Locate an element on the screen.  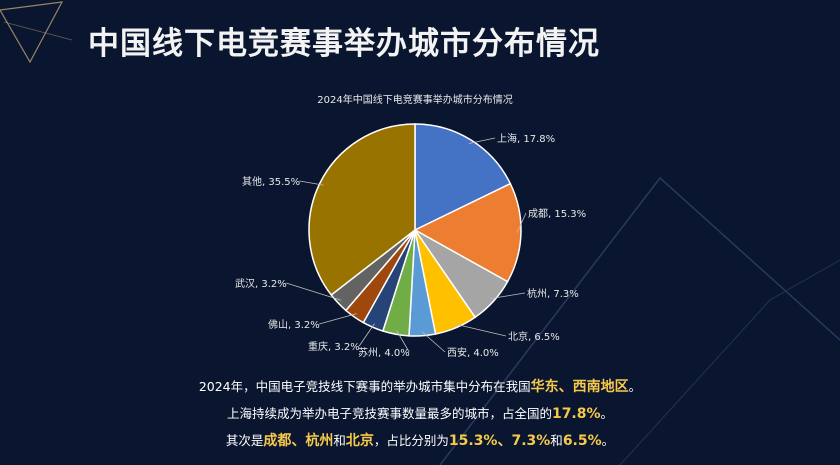
pie-slices is located at coordinates (415, 230).